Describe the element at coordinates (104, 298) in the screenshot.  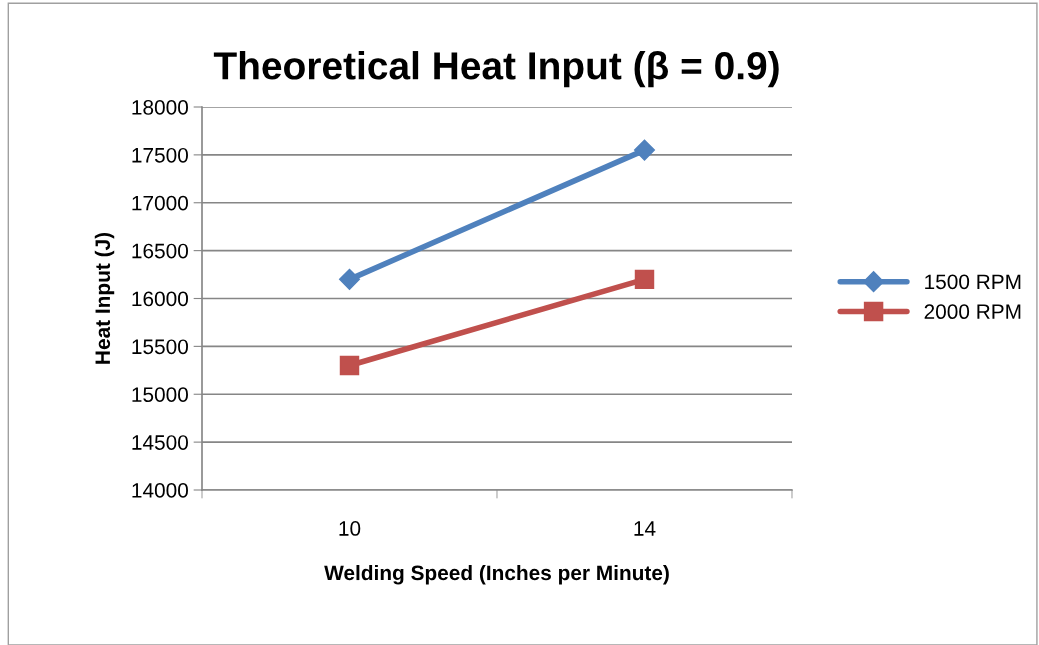
I see `y-axis-title: Heat Input (J)` at that location.